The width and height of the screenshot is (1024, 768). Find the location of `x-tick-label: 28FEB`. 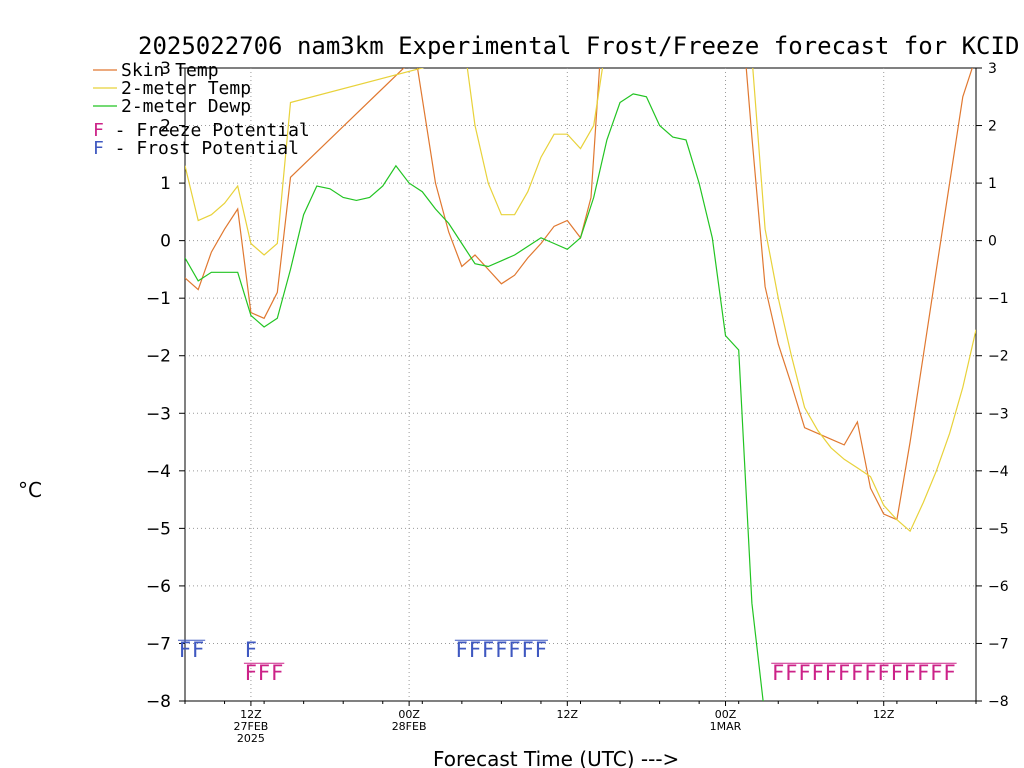

x-tick-label: 28FEB is located at coordinates (409, 726).